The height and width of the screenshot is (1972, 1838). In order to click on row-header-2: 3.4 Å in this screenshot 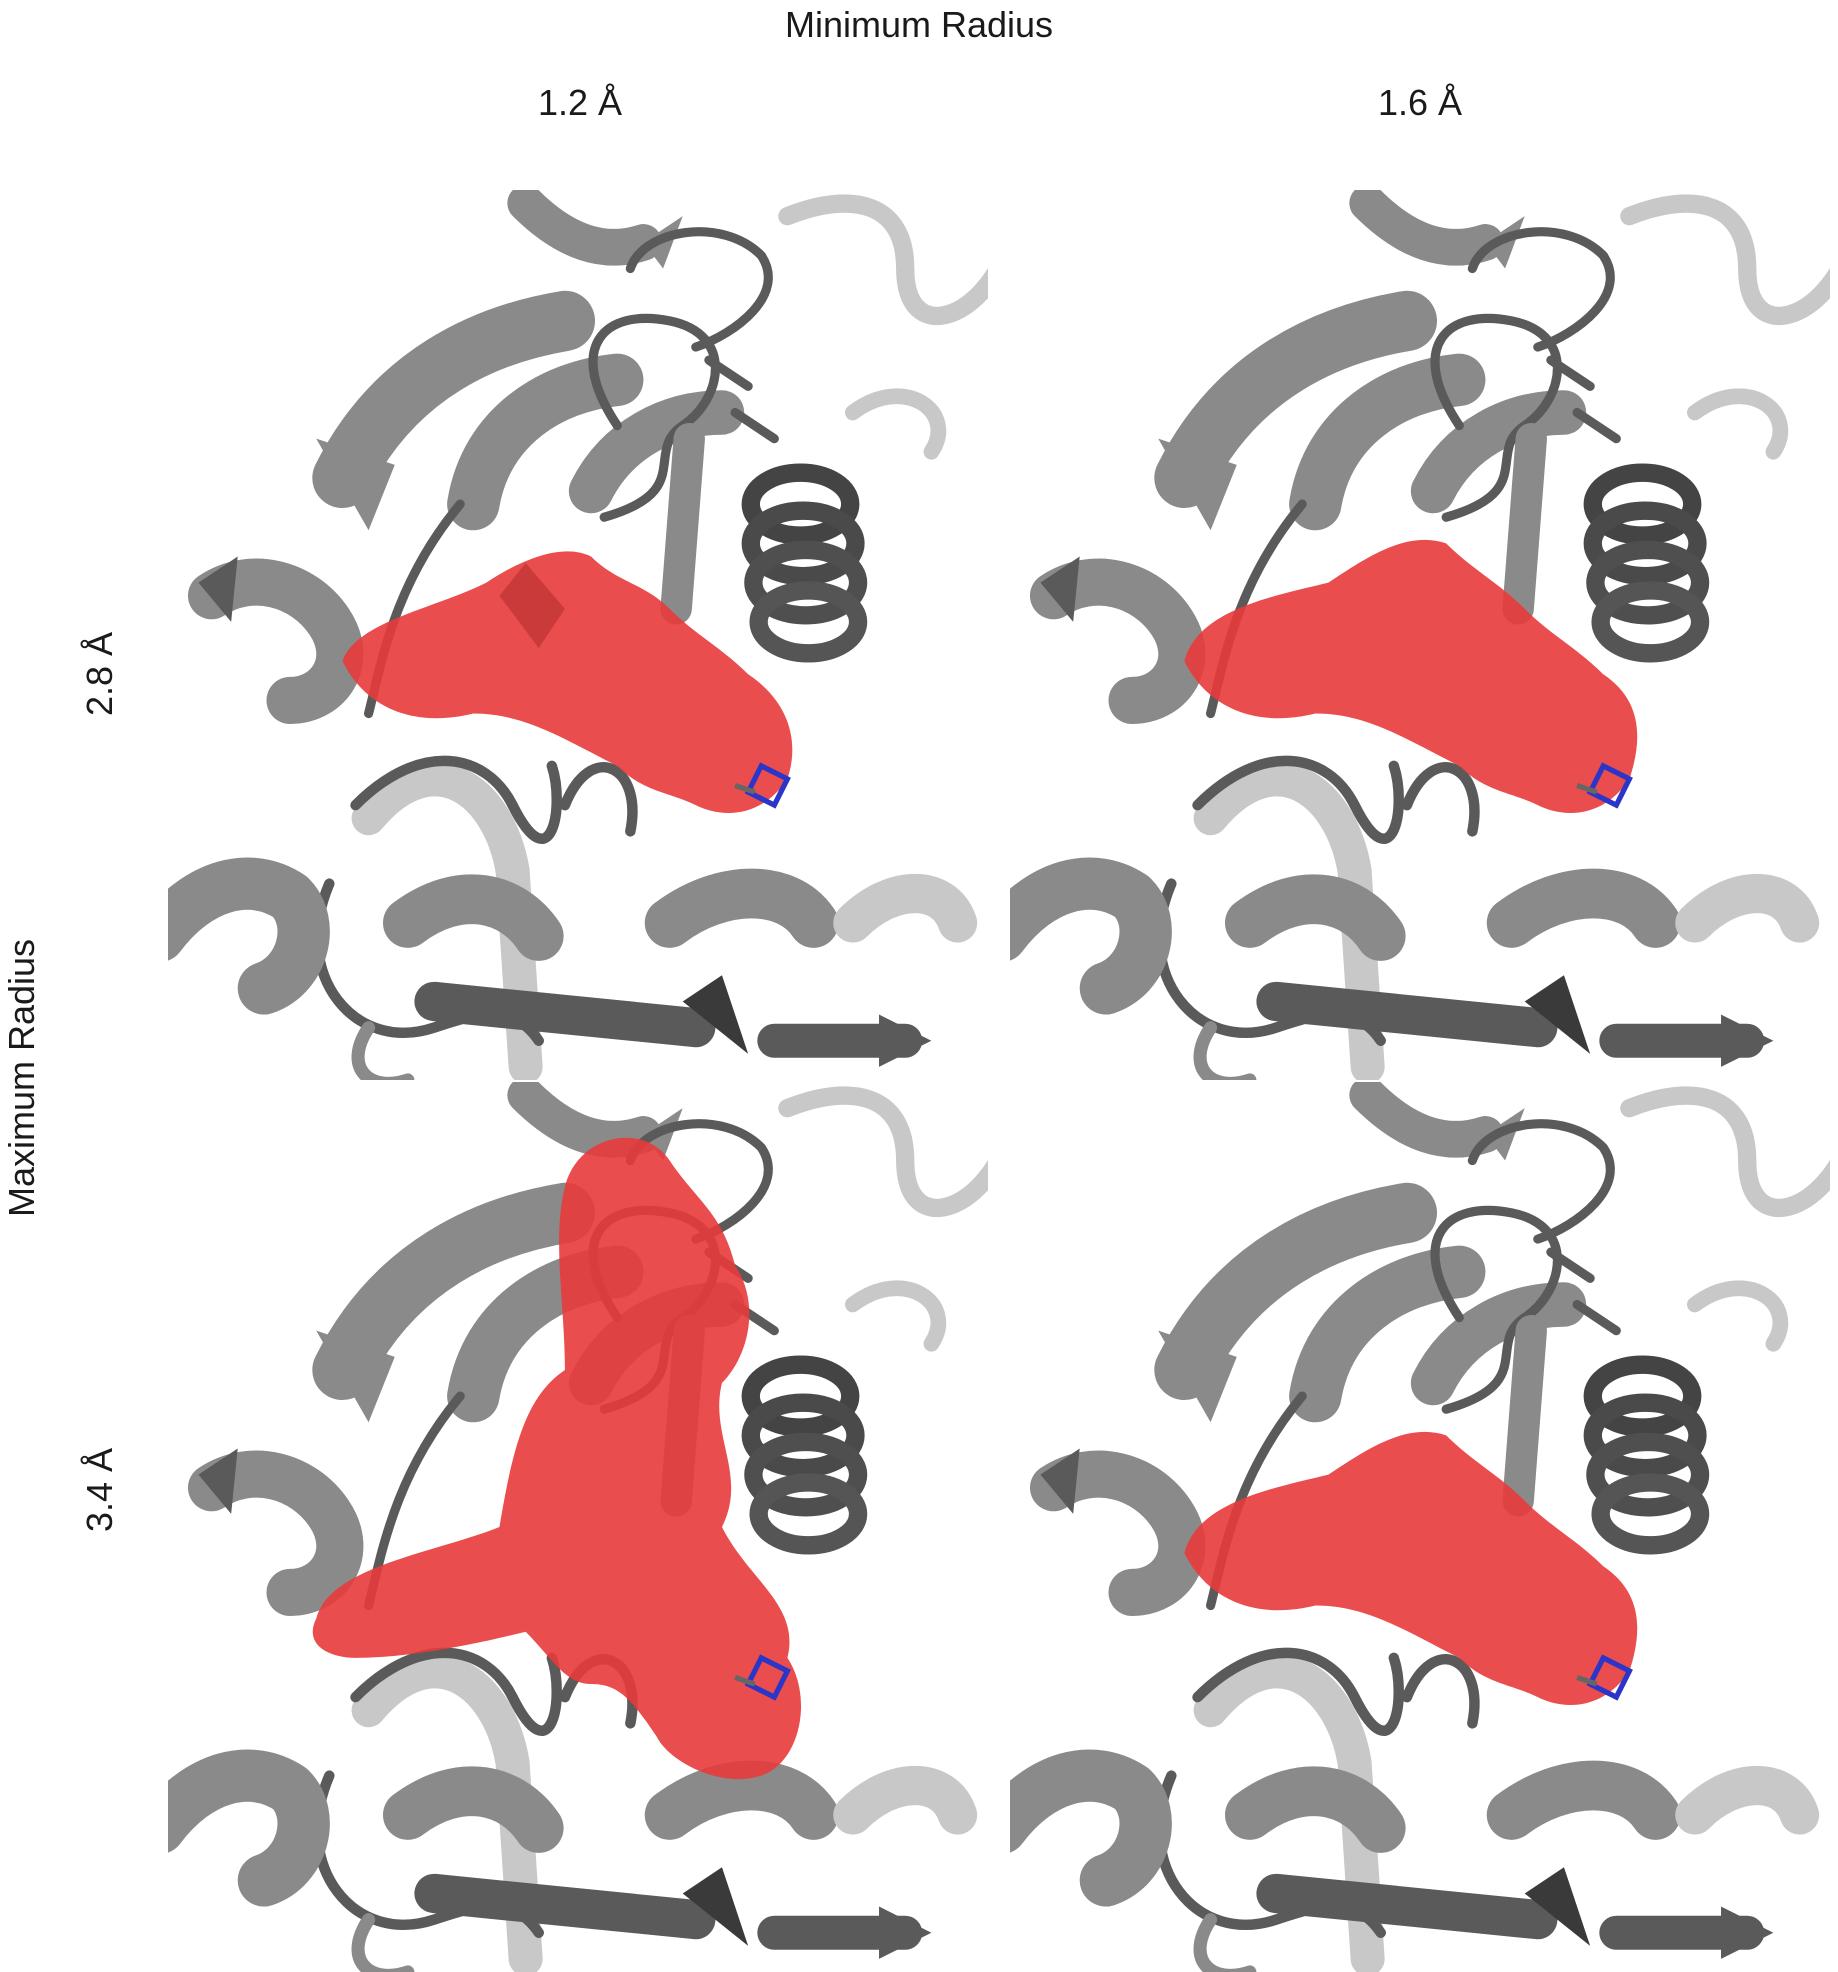, I will do `click(99, 1490)`.